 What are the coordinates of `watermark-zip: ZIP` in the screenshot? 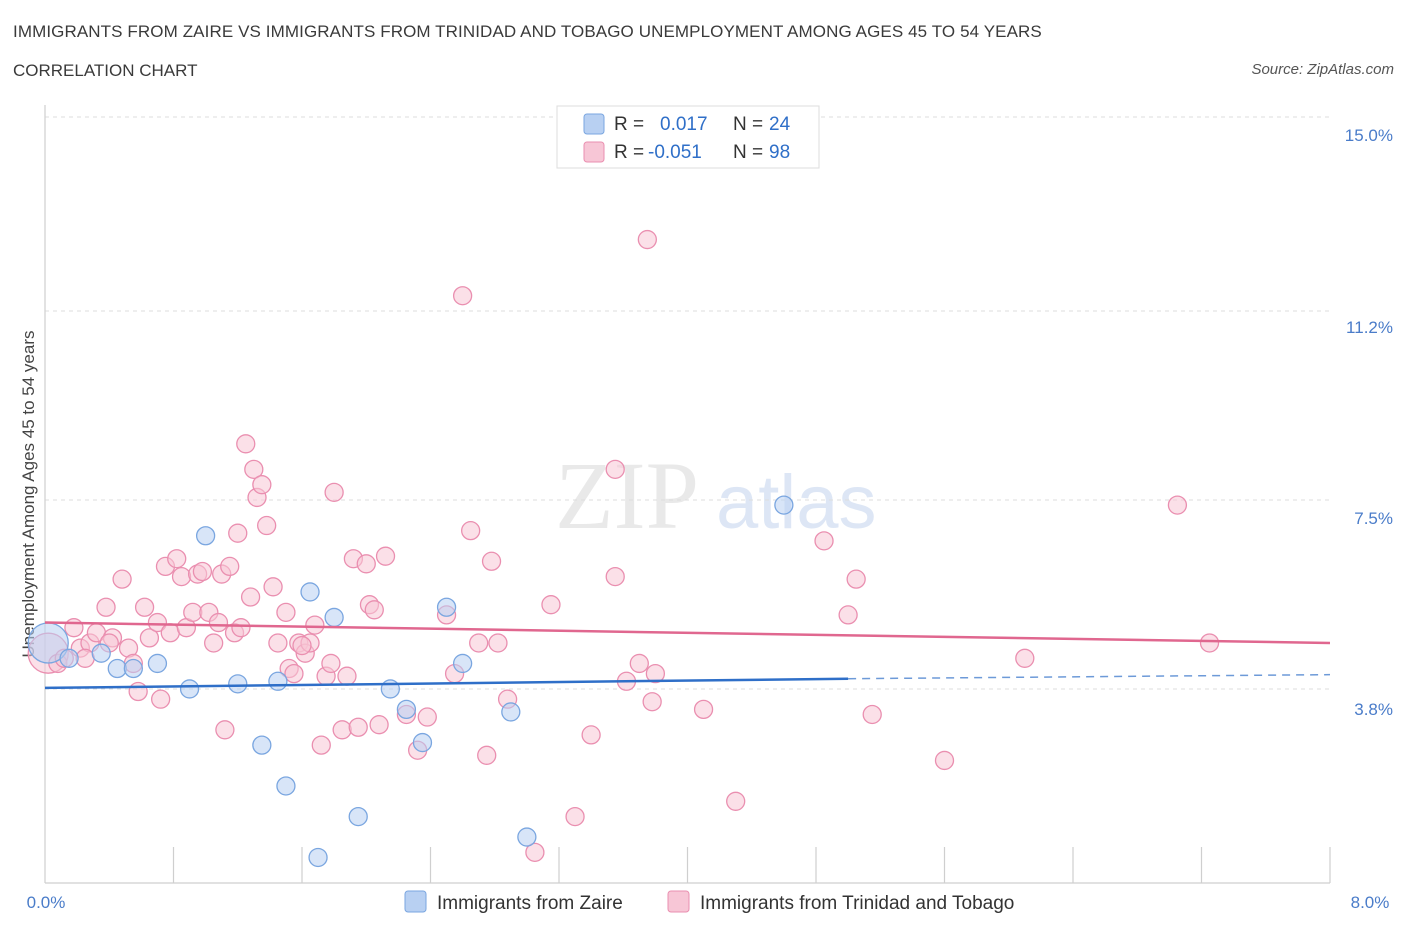 It's located at (627, 495).